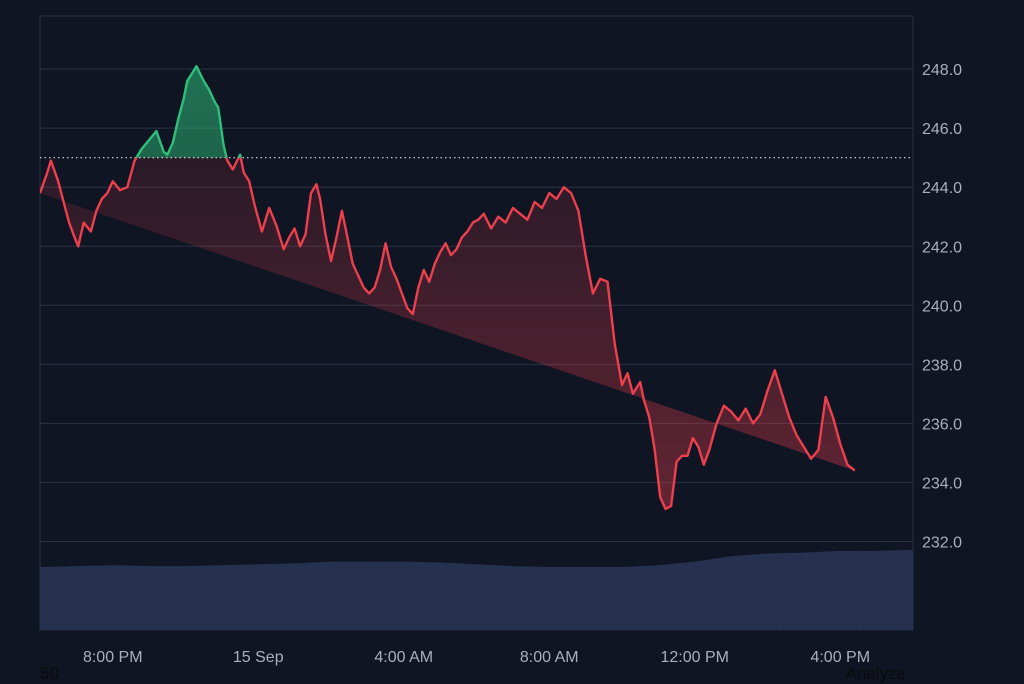 The width and height of the screenshot is (1024, 684). Describe the element at coordinates (875, 673) in the screenshot. I see `footer-analyze-link: Analyze` at that location.